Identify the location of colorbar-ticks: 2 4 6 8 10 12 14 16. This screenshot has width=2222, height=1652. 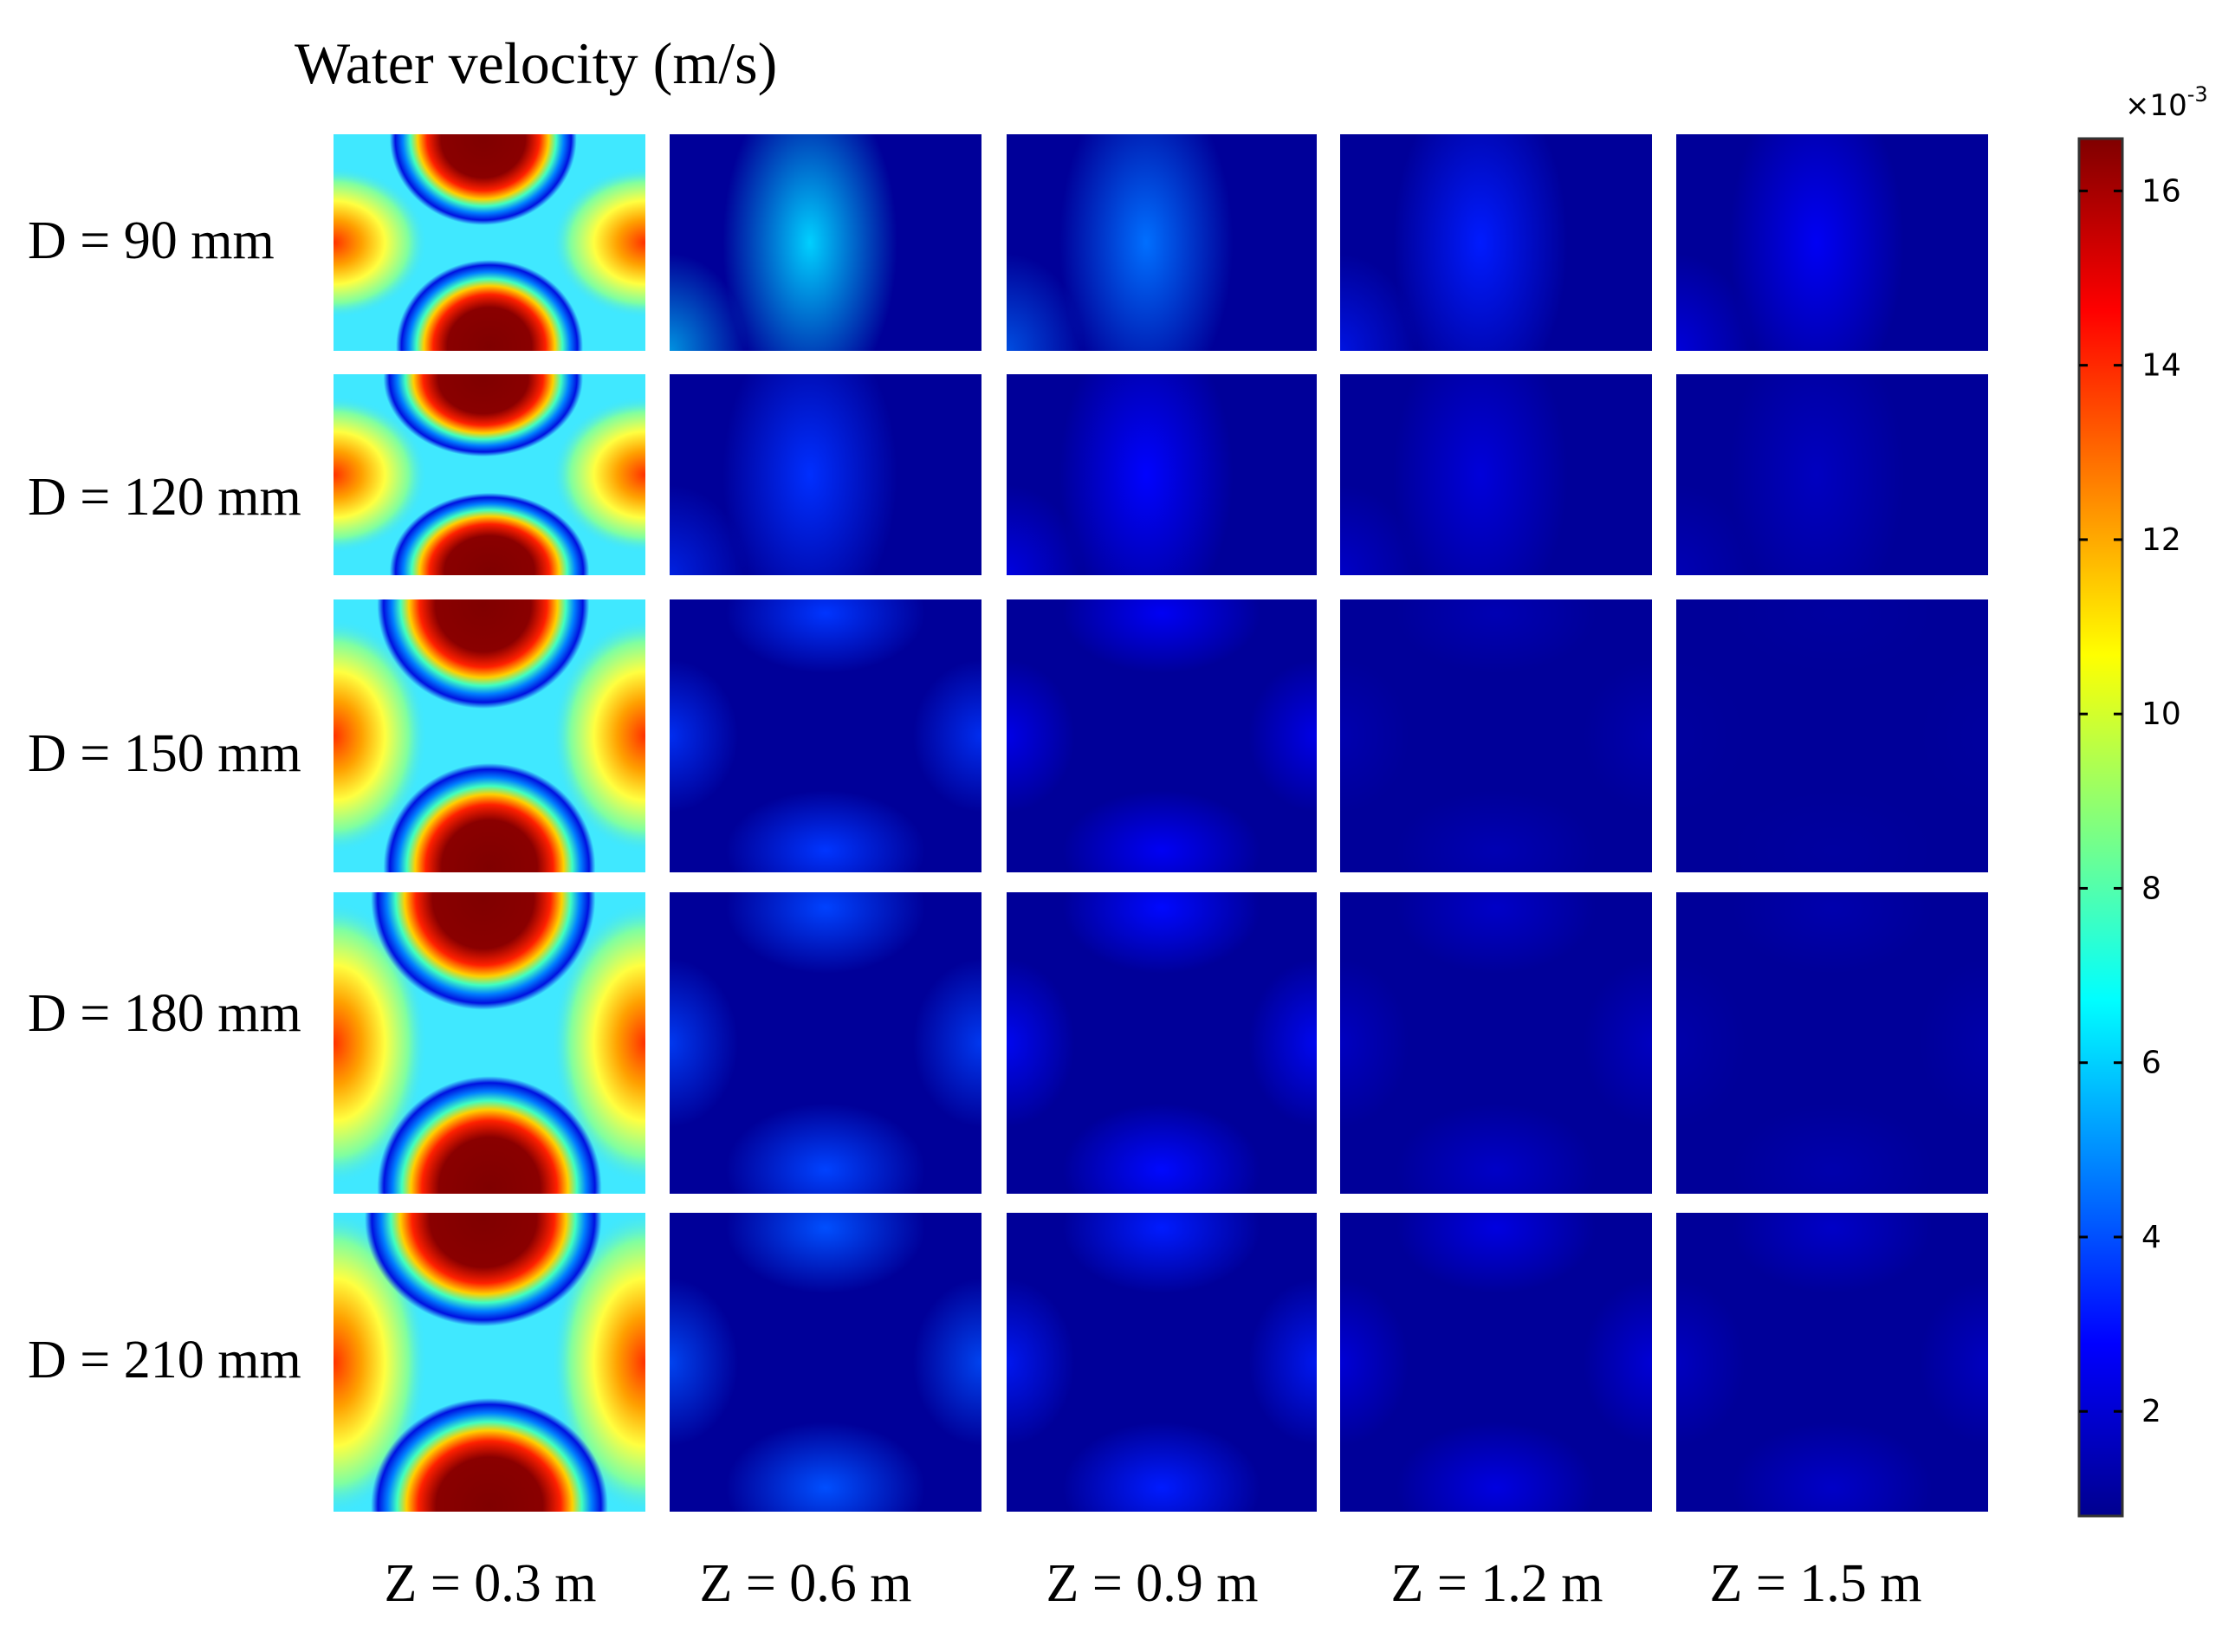
(2130, 801).